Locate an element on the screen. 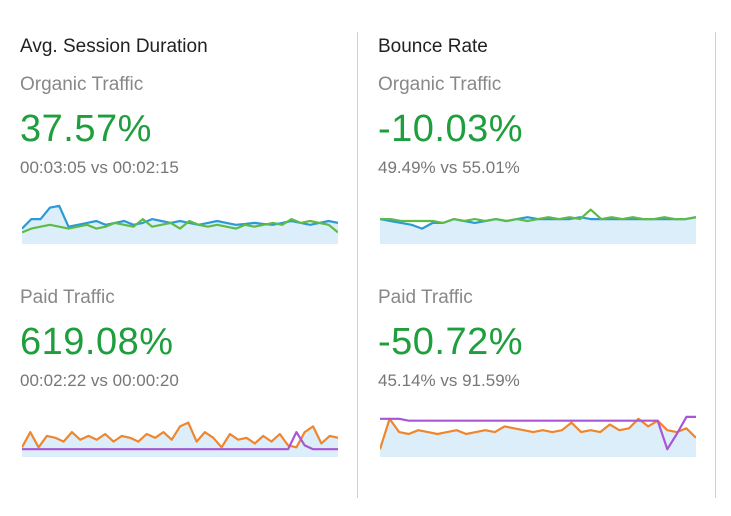  column-title: Avg. Session Duration is located at coordinates (114, 46).